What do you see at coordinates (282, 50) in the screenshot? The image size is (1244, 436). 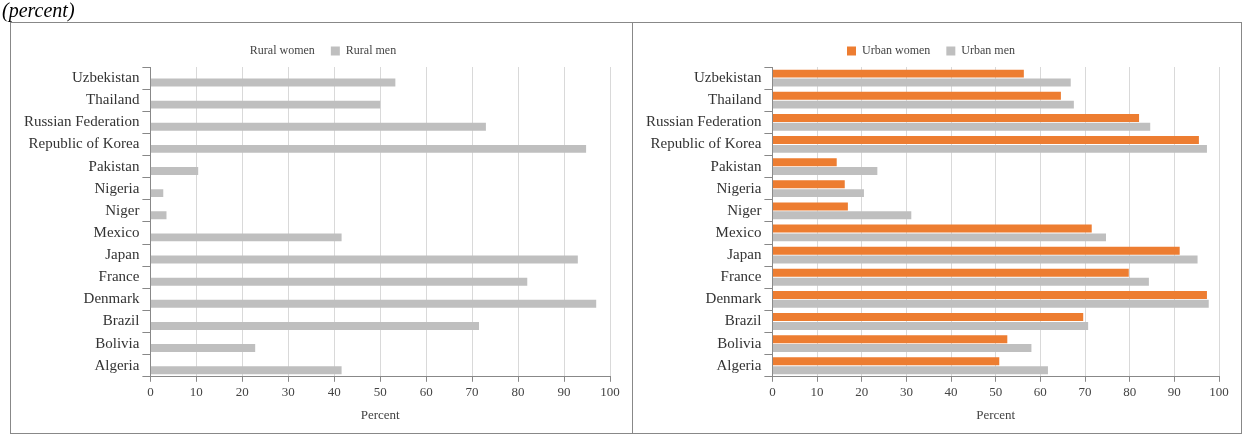 I see `text: Rural women` at bounding box center [282, 50].